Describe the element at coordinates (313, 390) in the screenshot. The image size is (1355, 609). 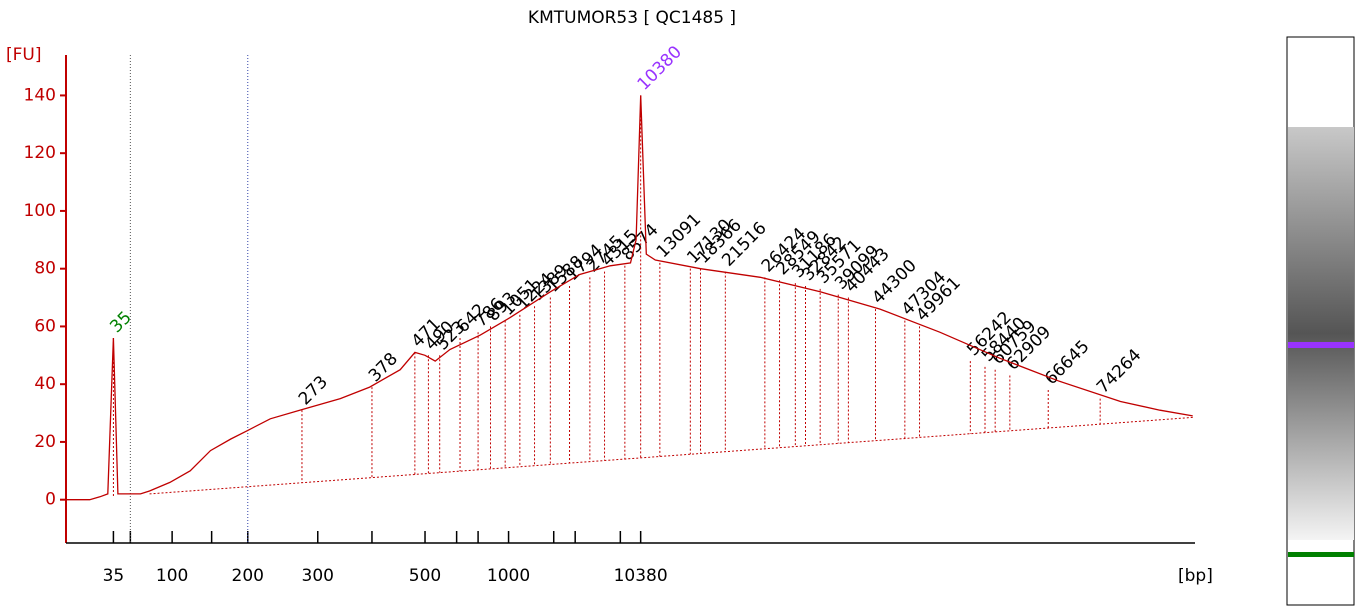
I see `peak-label: 273` at that location.